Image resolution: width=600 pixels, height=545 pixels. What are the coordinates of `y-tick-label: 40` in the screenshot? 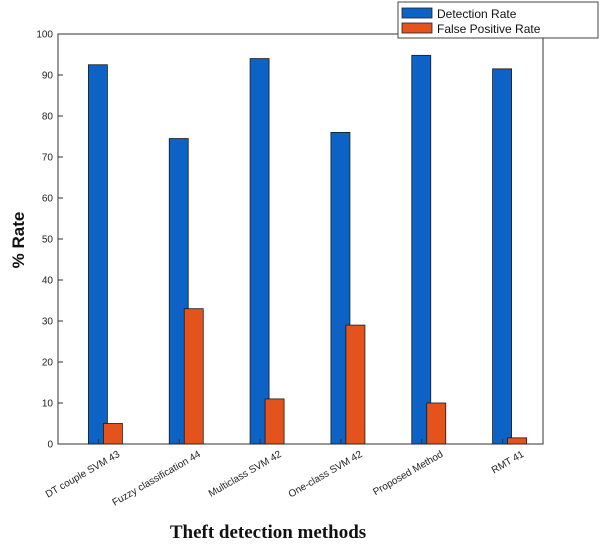 It's located at (48, 281).